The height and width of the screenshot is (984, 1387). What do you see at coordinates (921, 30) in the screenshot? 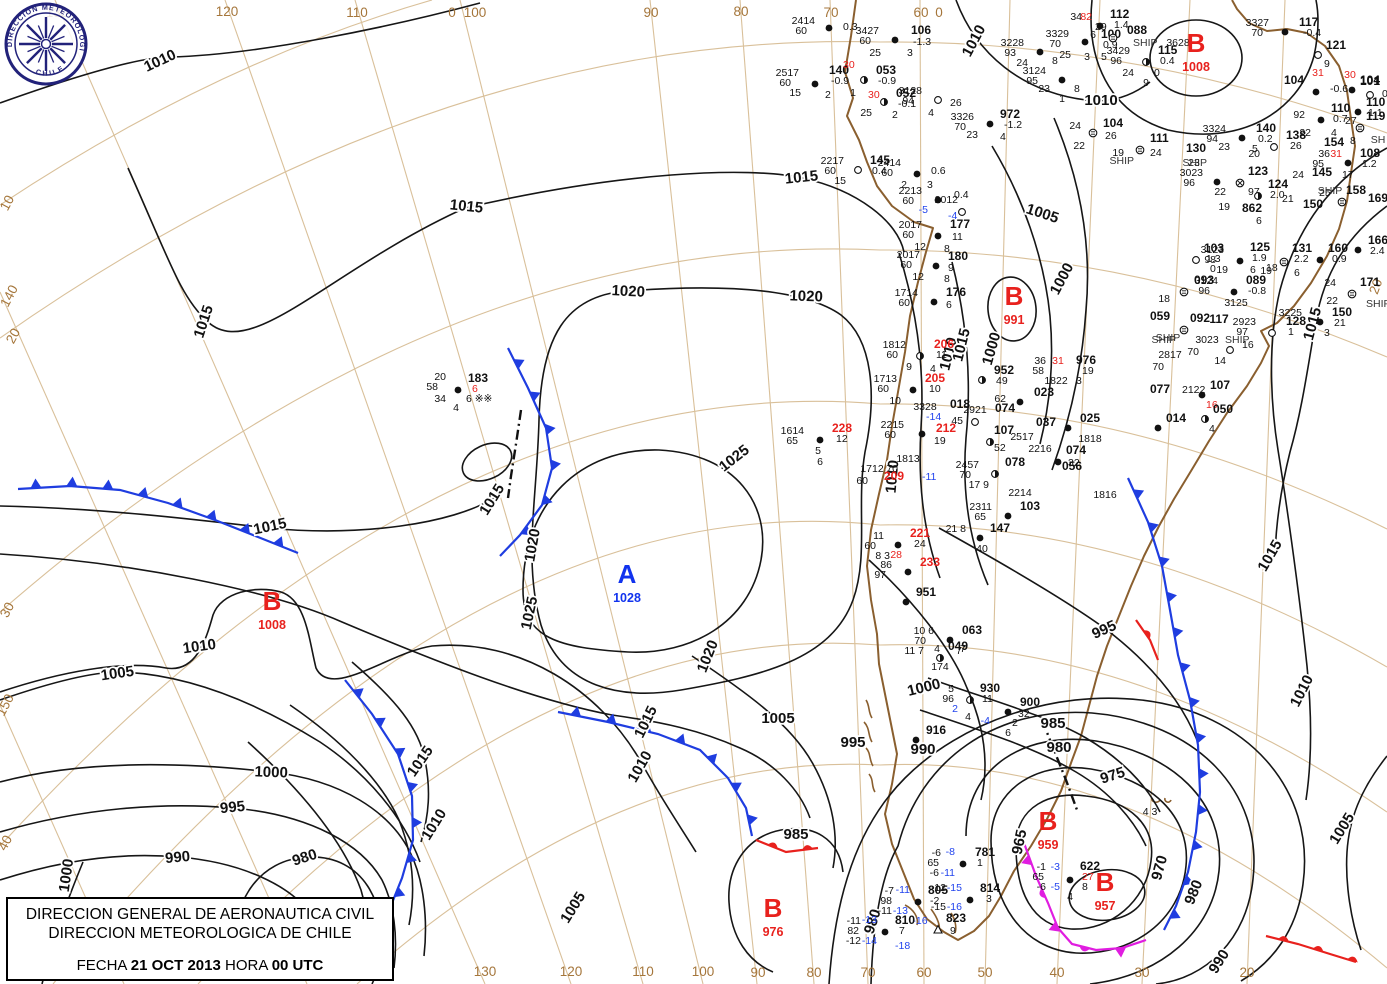
I see `station-value: 106` at bounding box center [921, 30].